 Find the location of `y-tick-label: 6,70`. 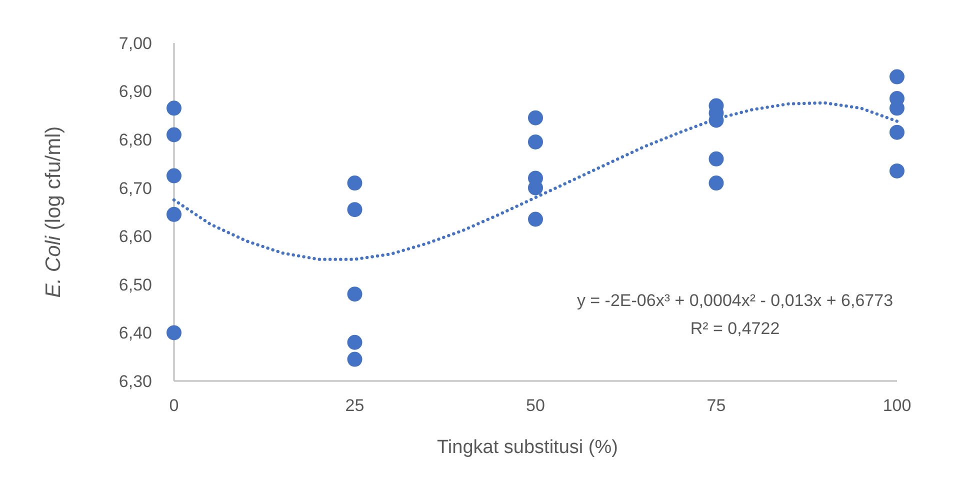

y-tick-label: 6,70 is located at coordinates (135, 188).